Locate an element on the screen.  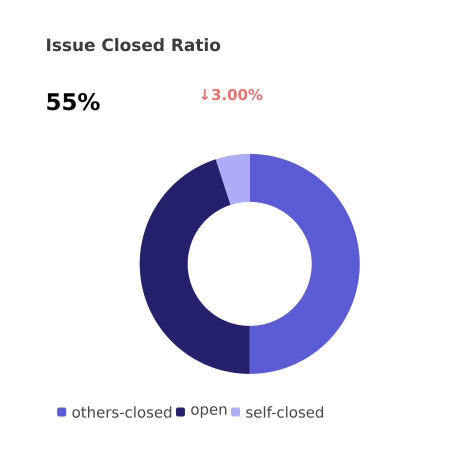
legend-label: others-closed is located at coordinates (122, 412).